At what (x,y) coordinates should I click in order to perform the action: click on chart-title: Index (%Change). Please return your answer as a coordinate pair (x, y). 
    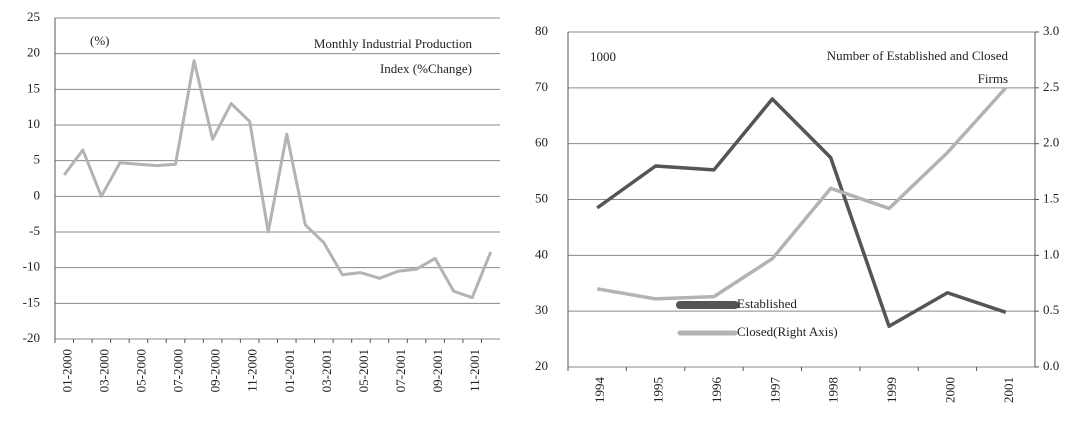
    Looking at the image, I should click on (426, 68).